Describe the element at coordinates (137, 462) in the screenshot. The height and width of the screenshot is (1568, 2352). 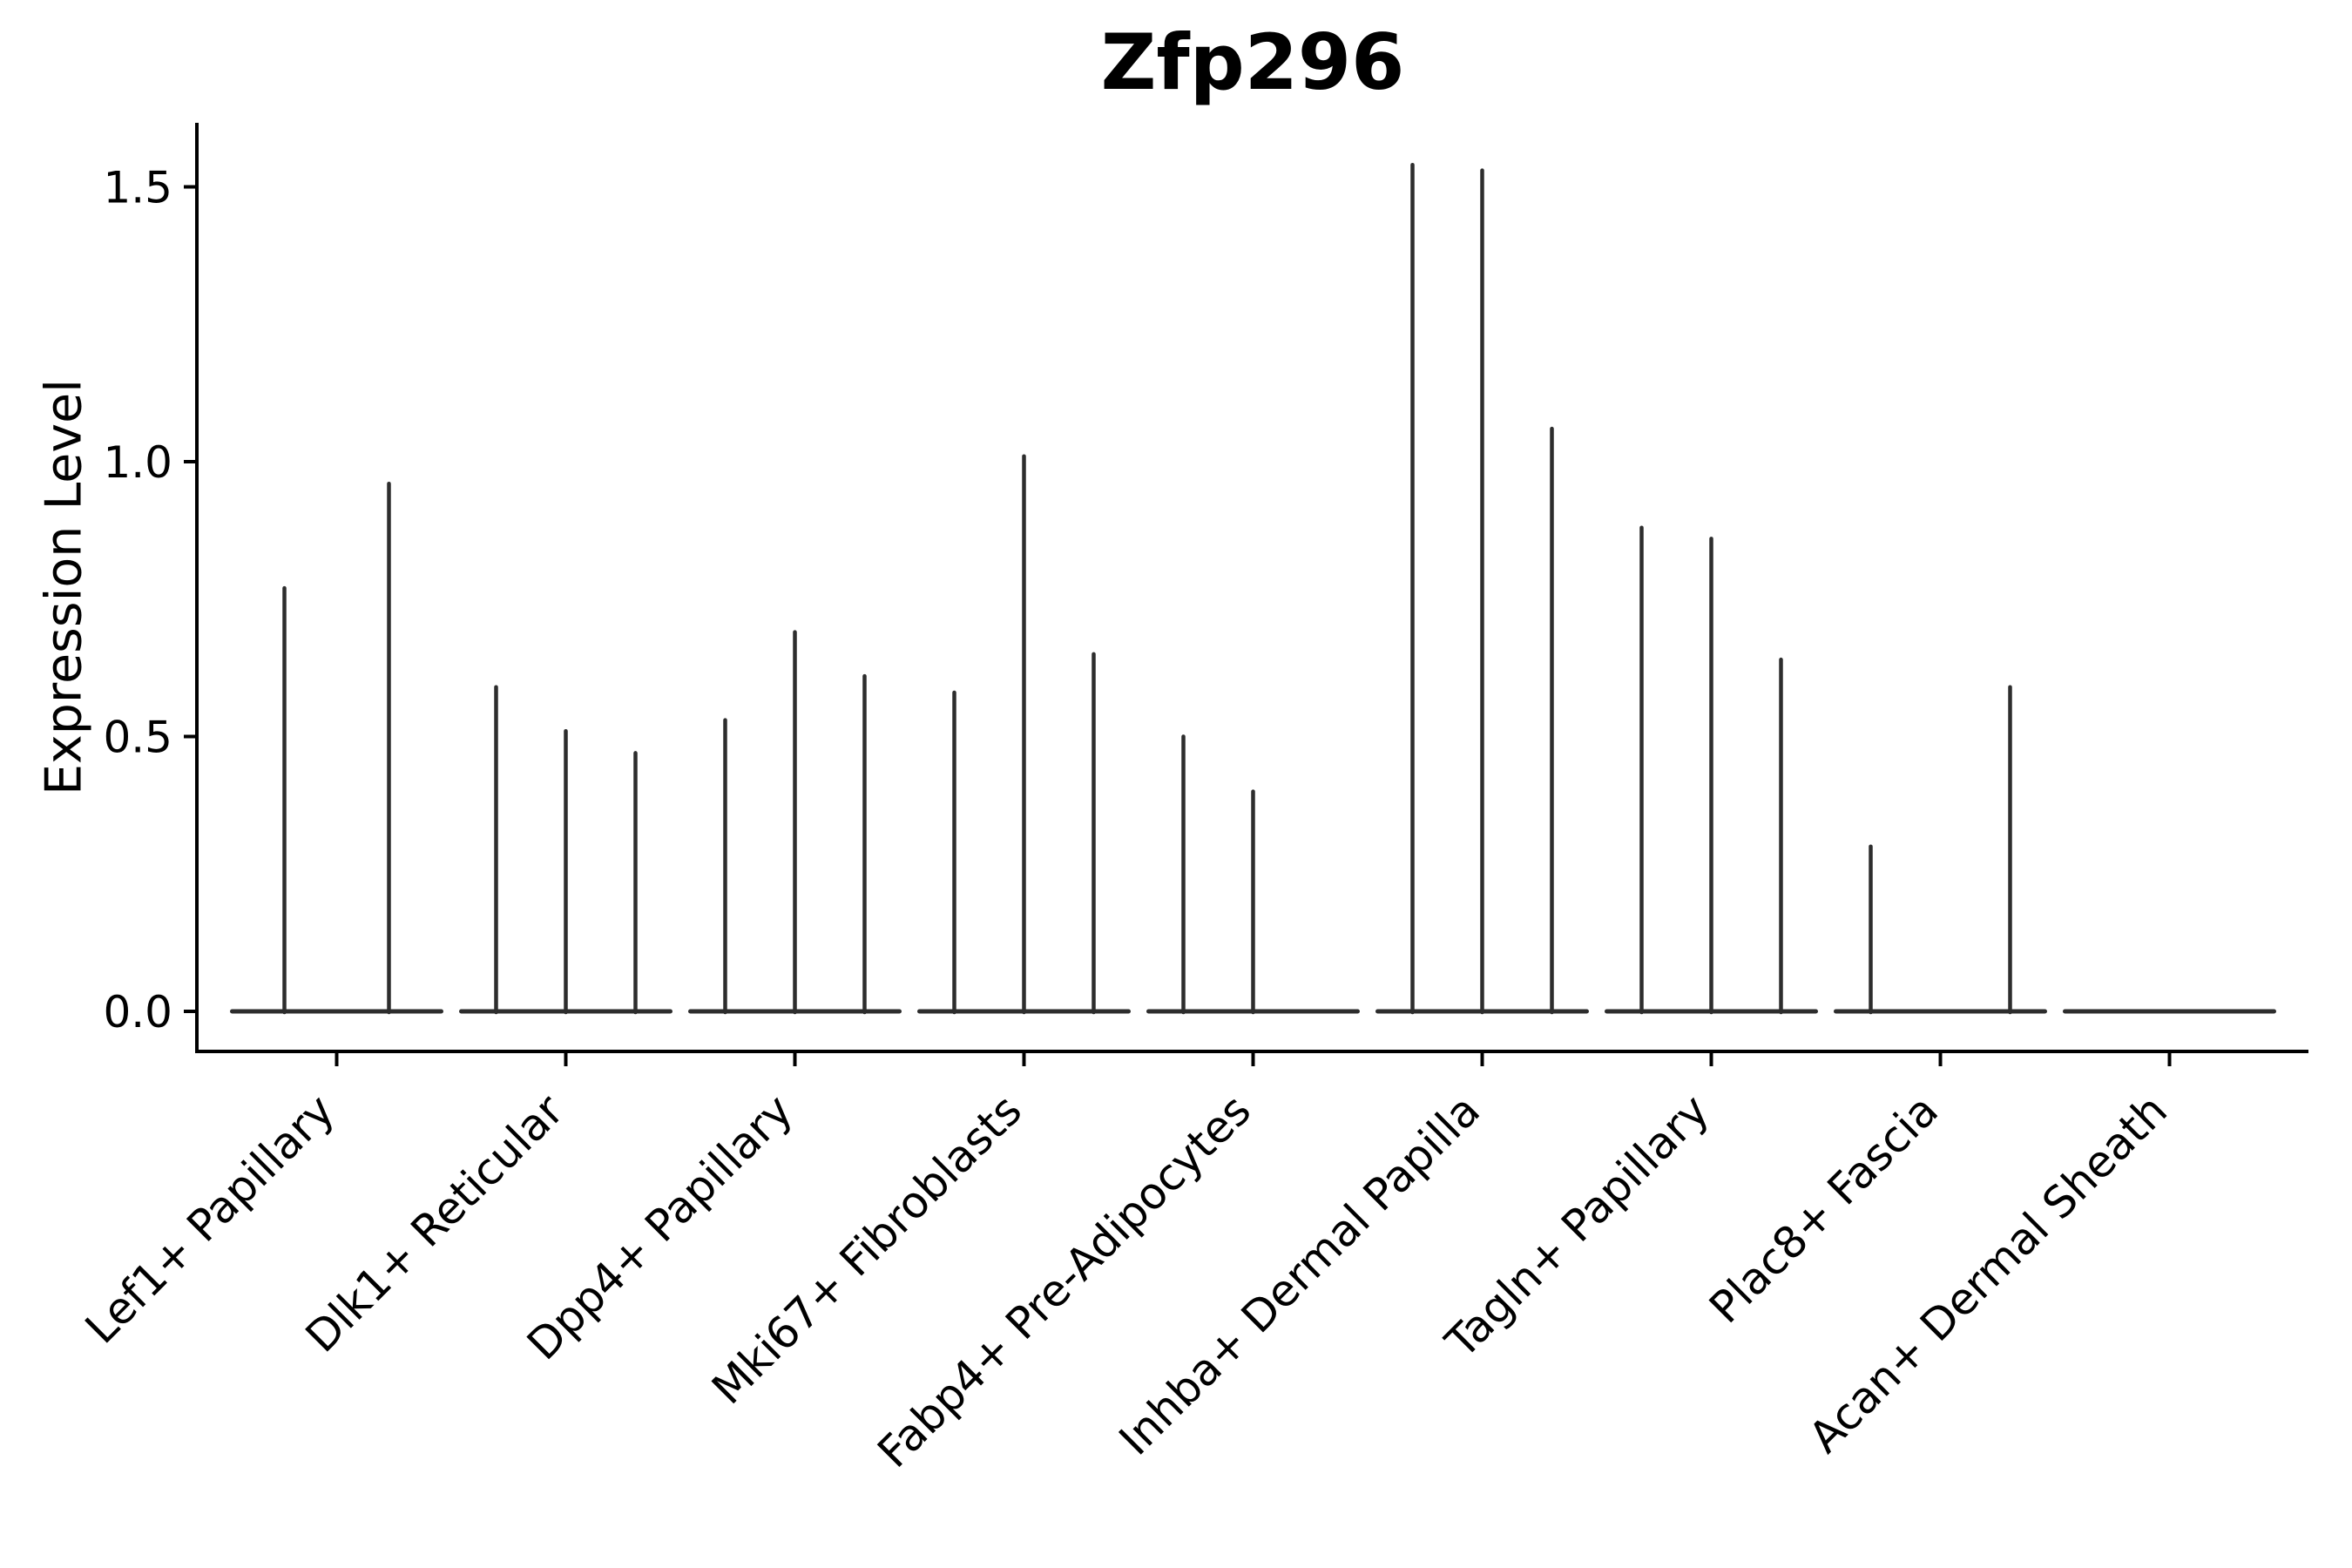
I see `y-tick-label: 1.0` at that location.